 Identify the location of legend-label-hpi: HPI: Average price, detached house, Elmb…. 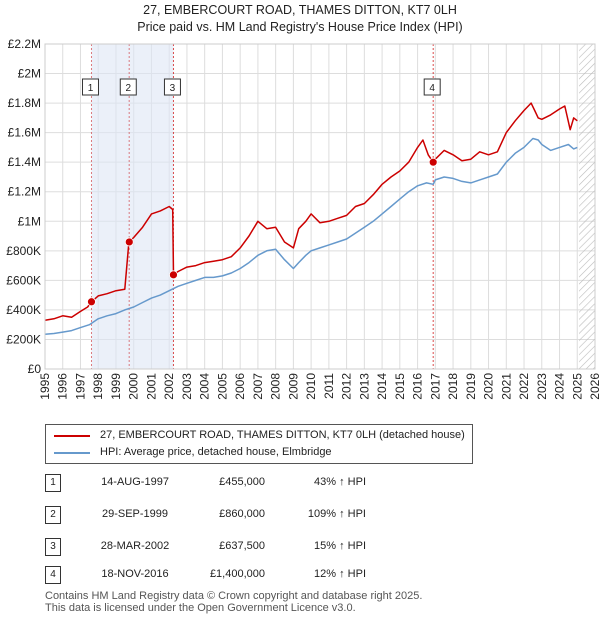
(216, 452).